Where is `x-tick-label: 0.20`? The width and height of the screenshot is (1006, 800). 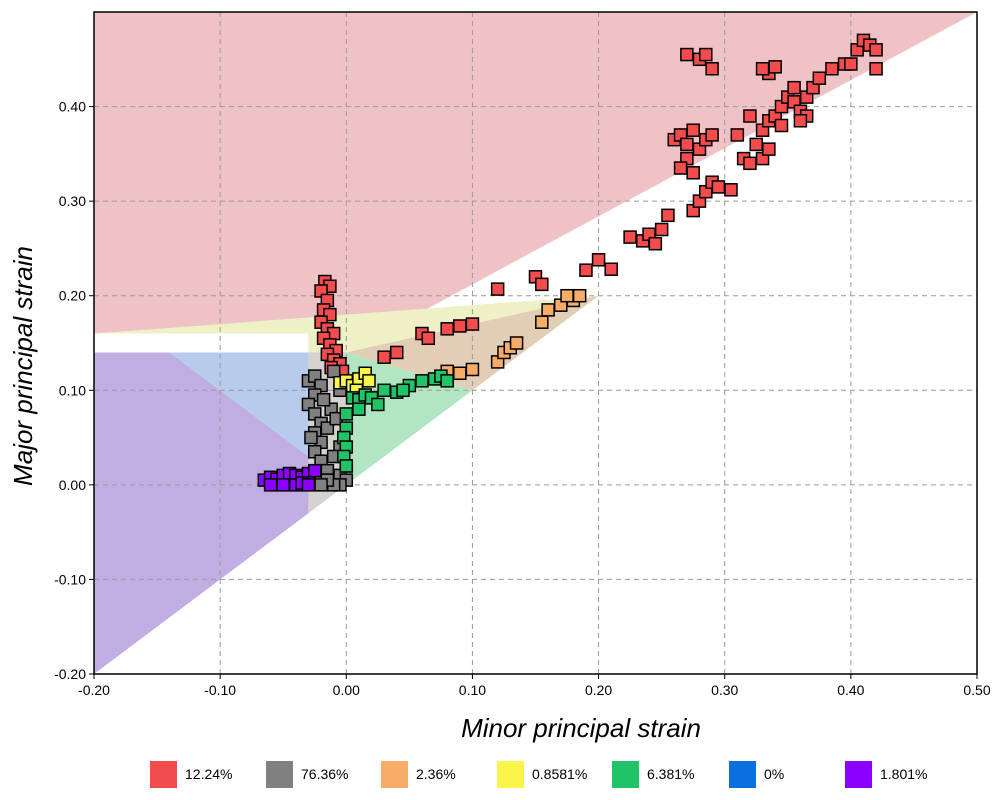
x-tick-label: 0.20 is located at coordinates (598, 690).